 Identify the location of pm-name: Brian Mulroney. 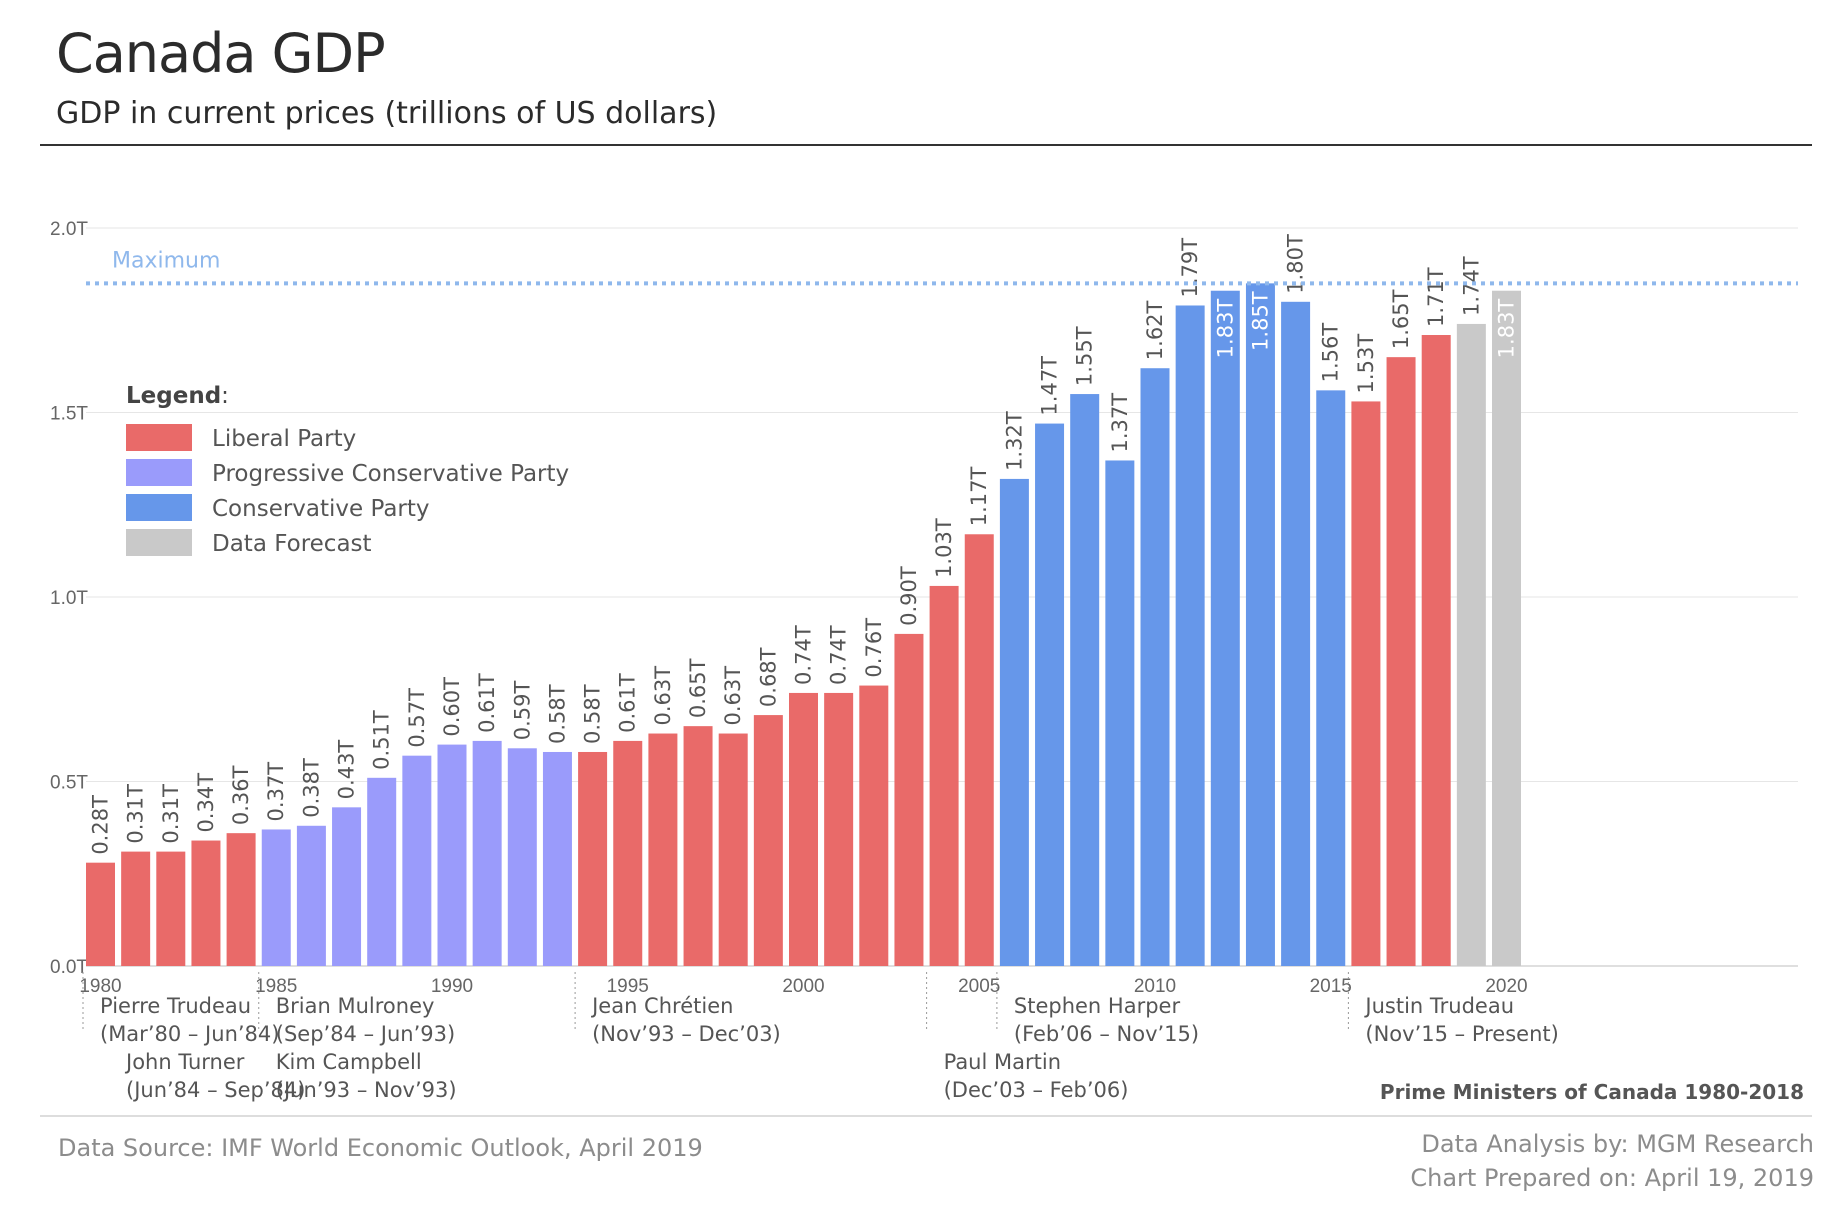
(355, 1006).